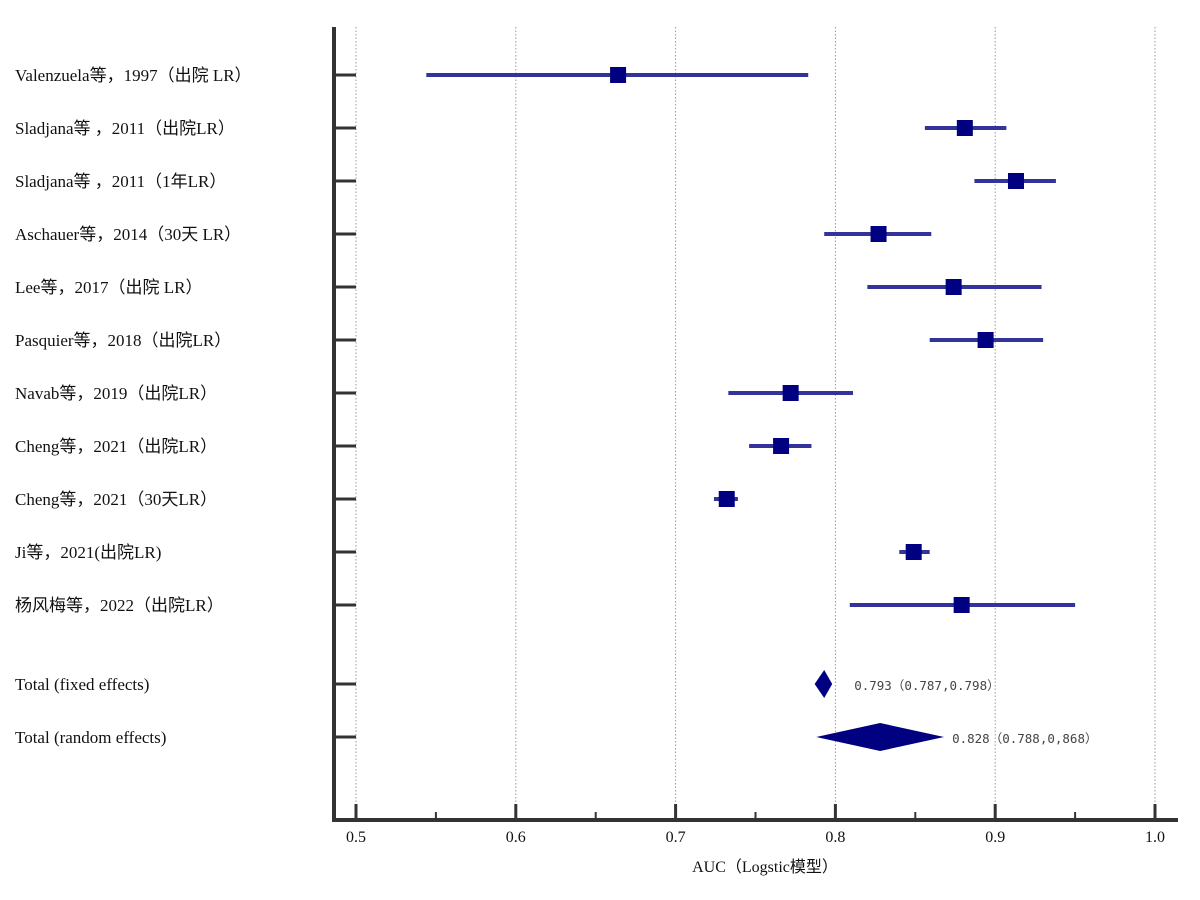 This screenshot has width=1200, height=900. Describe the element at coordinates (755, 837) in the screenshot. I see `x-tick-labels: 0.5 0.6 0.7 0.8 0.9 1.0` at that location.